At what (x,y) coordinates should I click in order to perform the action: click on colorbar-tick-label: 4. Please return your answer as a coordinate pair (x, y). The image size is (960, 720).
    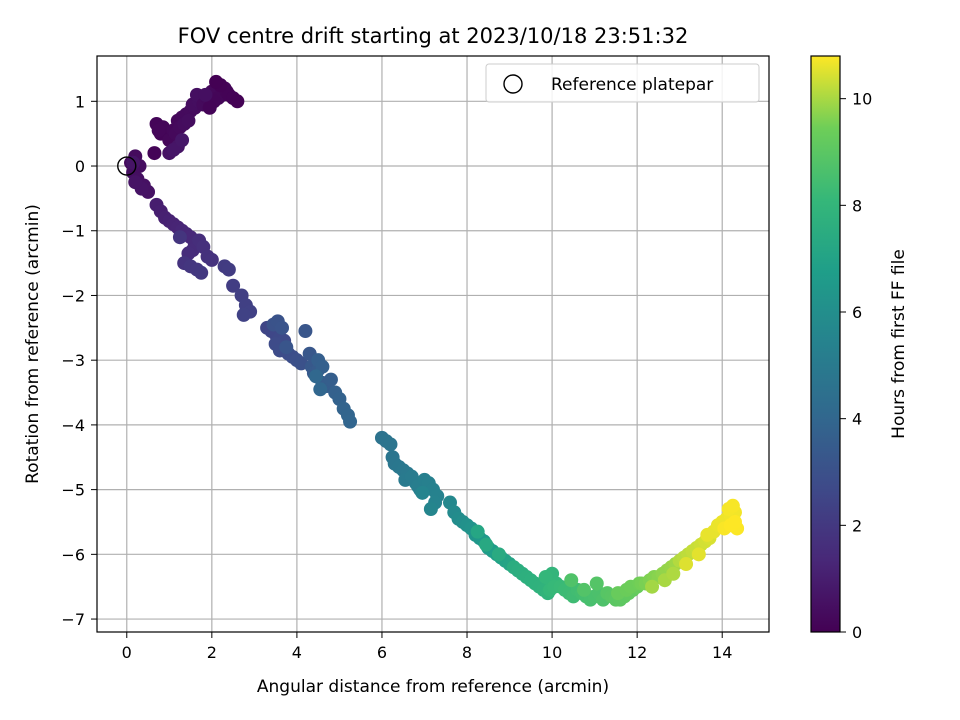
    Looking at the image, I should click on (857, 419).